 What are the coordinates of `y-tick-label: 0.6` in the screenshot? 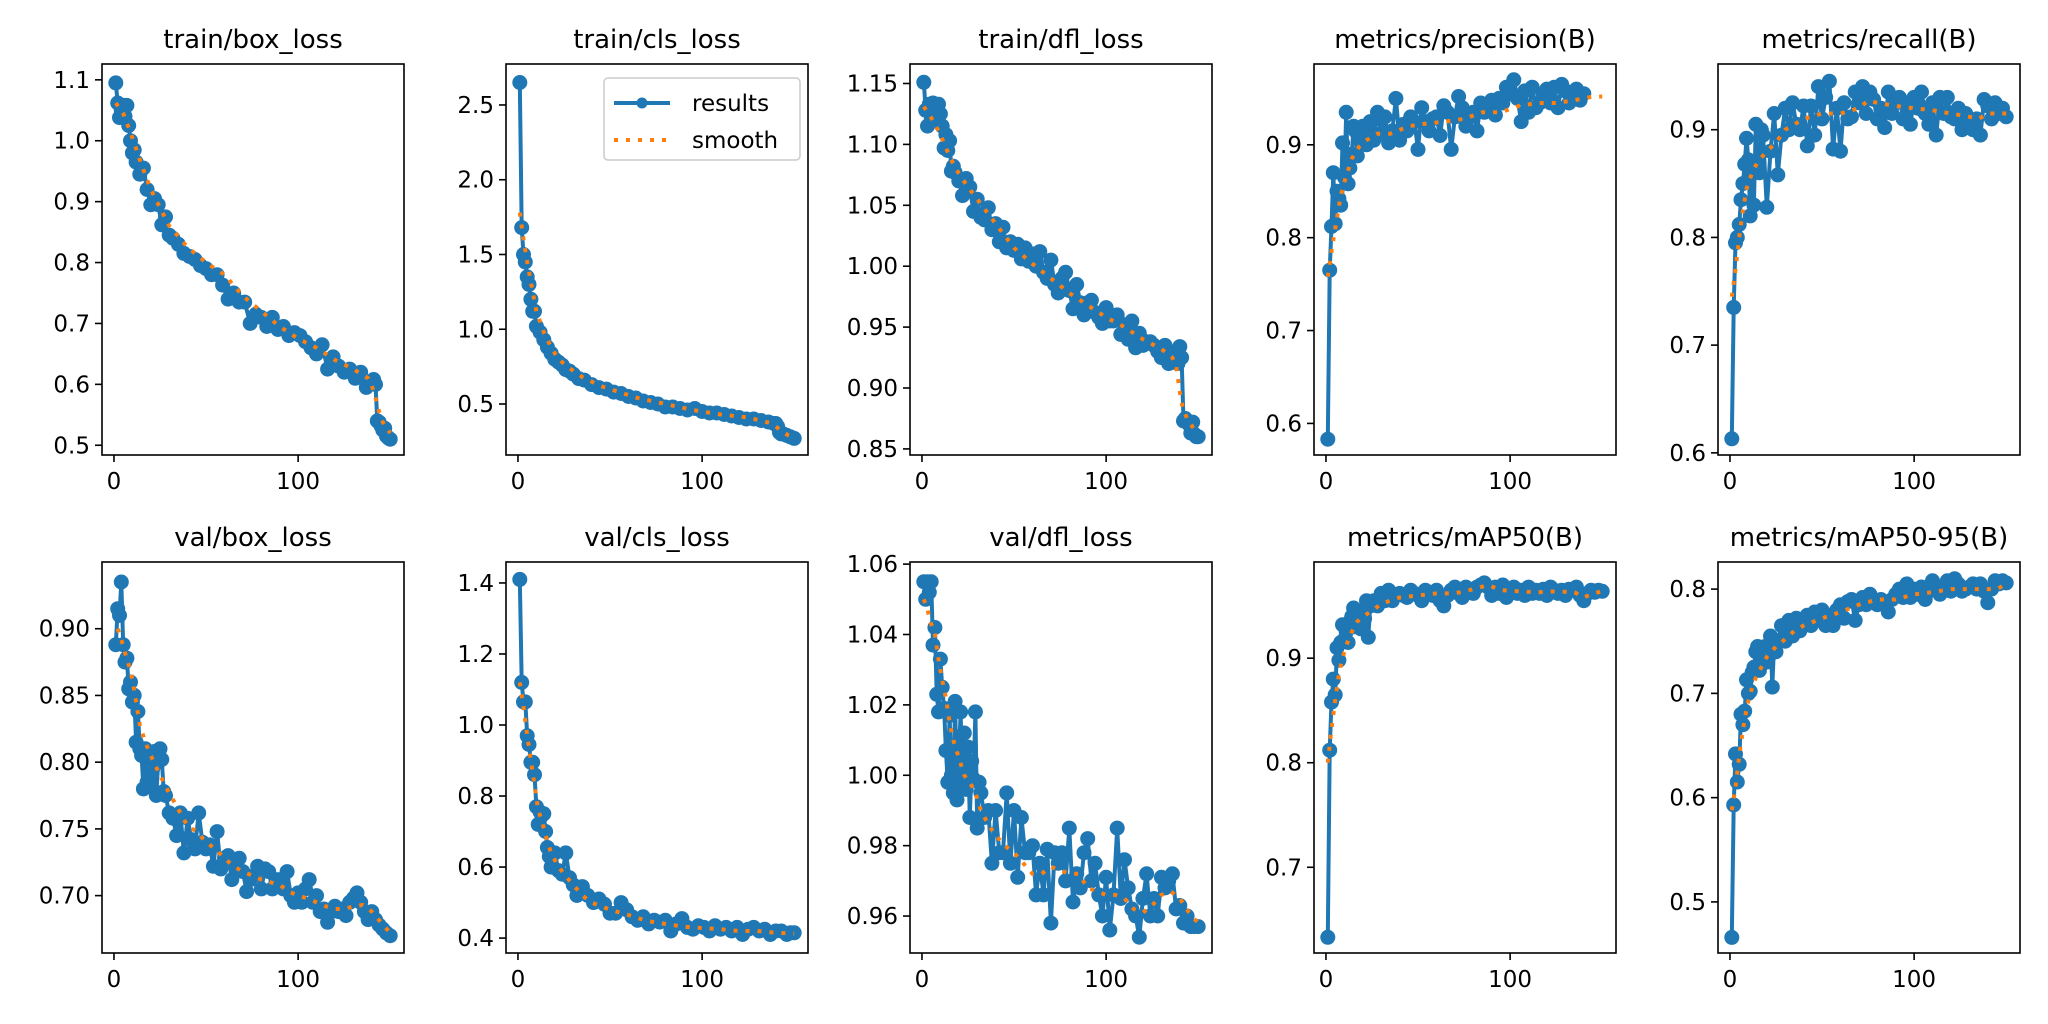 It's located at (1283, 424).